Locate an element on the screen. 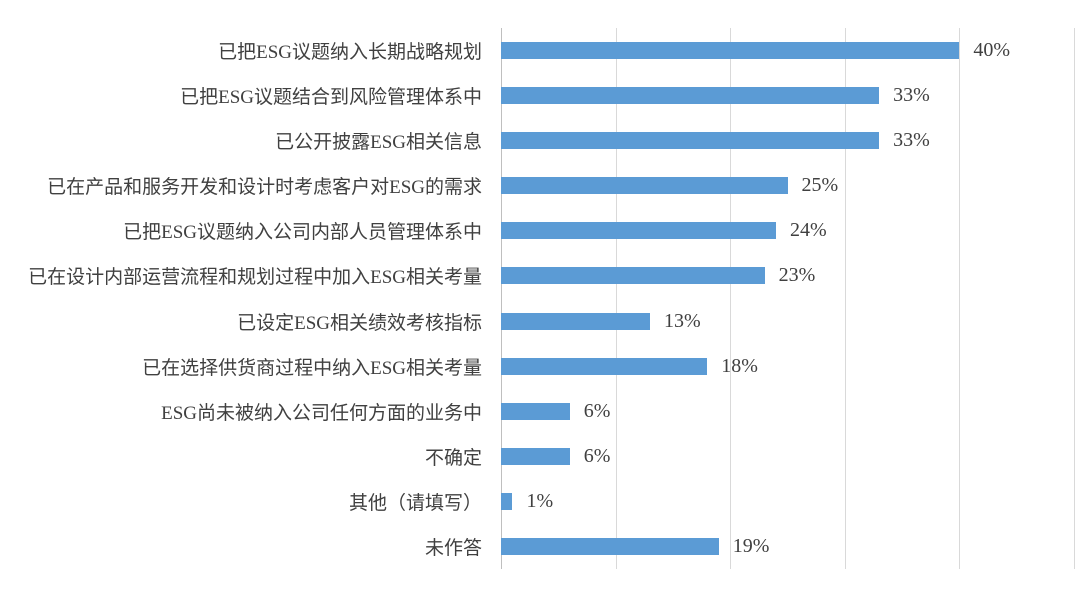  chart-row: 19% is located at coordinates (790, 546).